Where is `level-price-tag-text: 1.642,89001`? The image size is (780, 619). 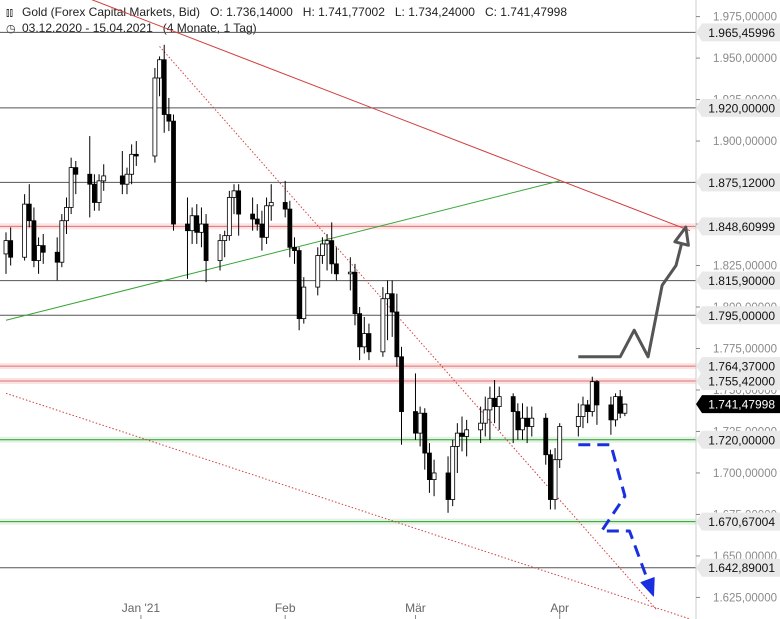
level-price-tag-text: 1.642,89001 is located at coordinates (741, 568).